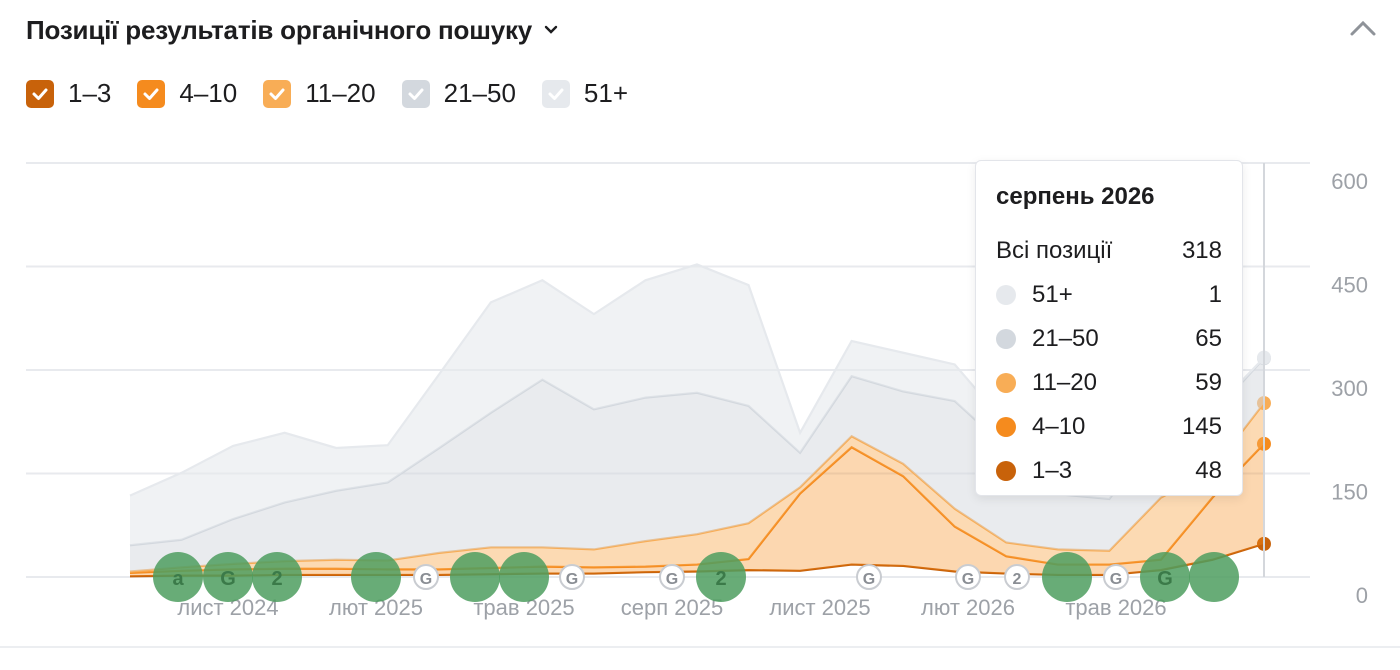  I want to click on legend: 1–3 4–10 11–20 21–50 51+, so click(327, 93).